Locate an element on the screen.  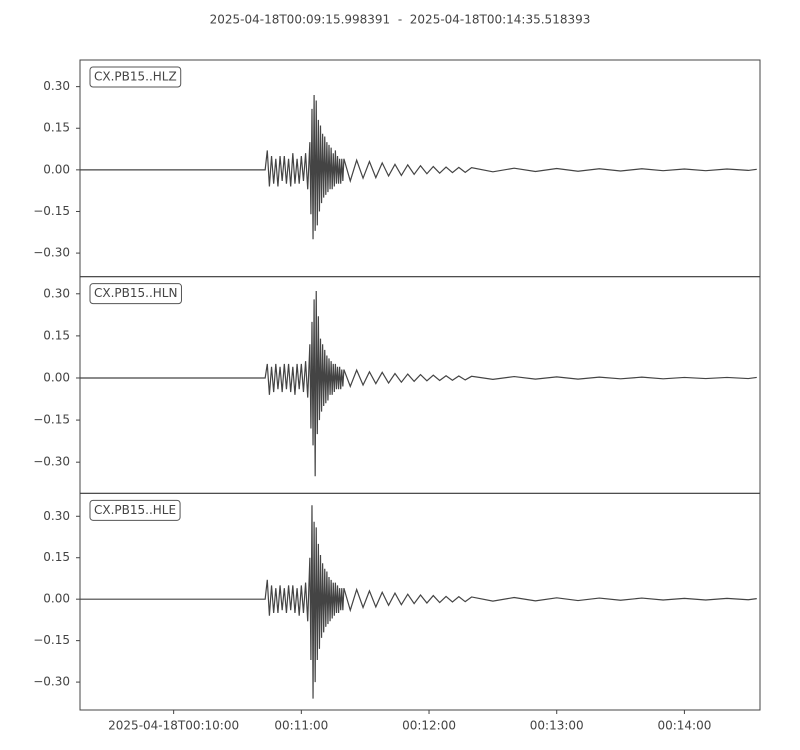
trace-label: CX.PB15..HLE is located at coordinates (135, 510).